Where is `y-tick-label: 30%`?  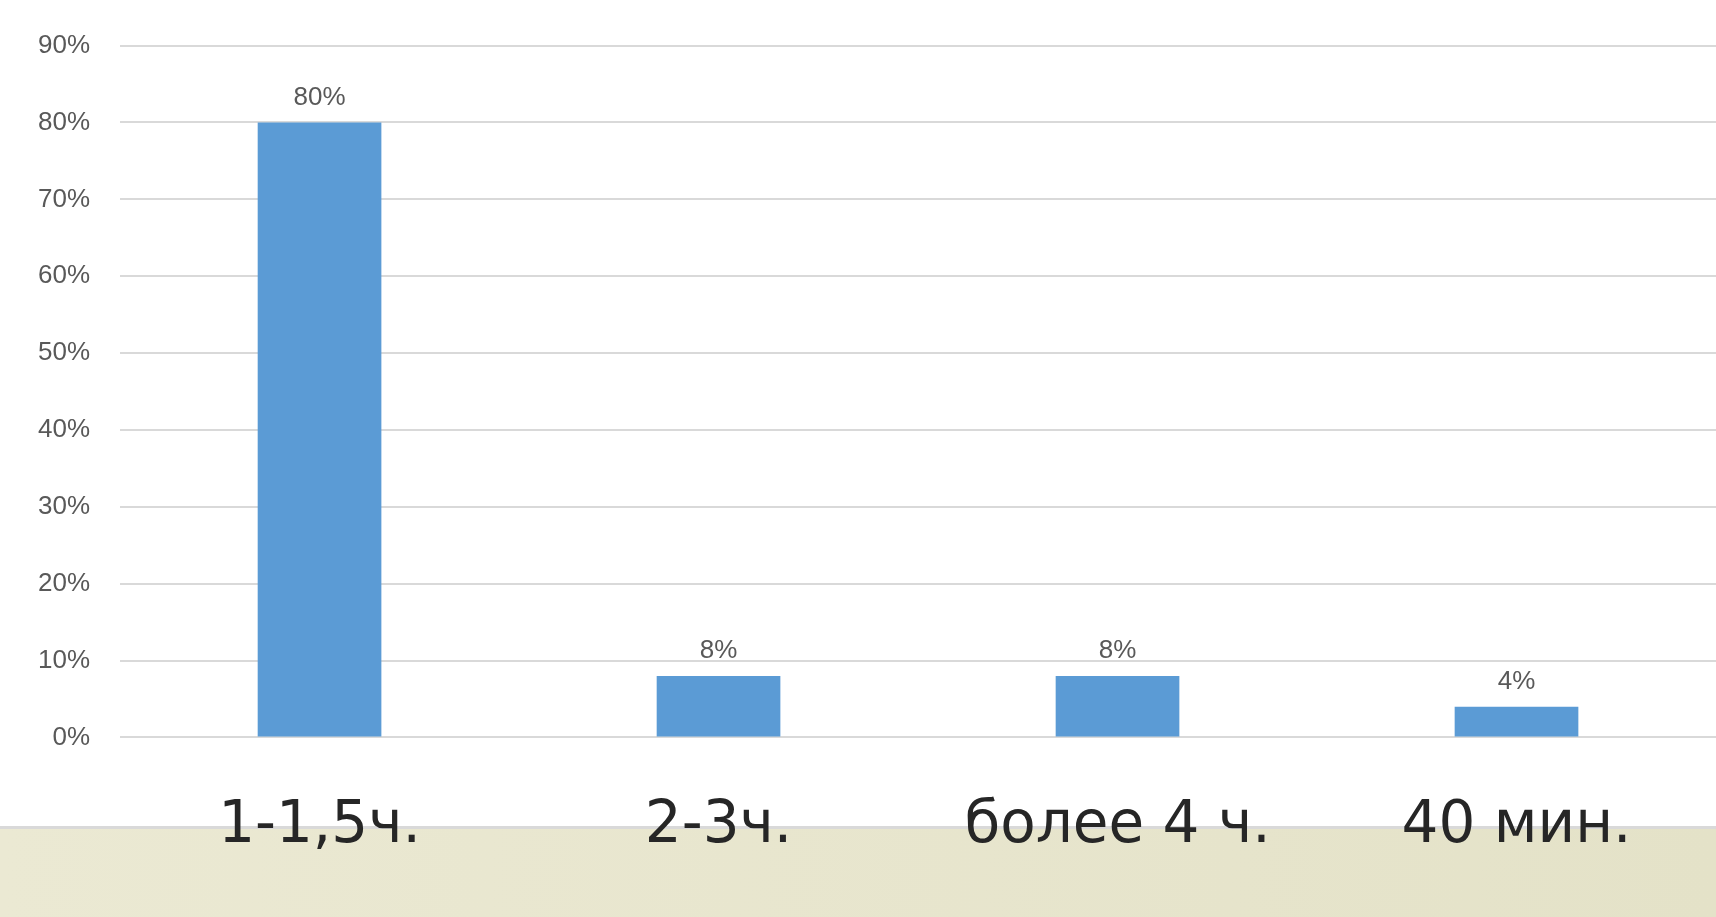 y-tick-label: 30% is located at coordinates (64, 504).